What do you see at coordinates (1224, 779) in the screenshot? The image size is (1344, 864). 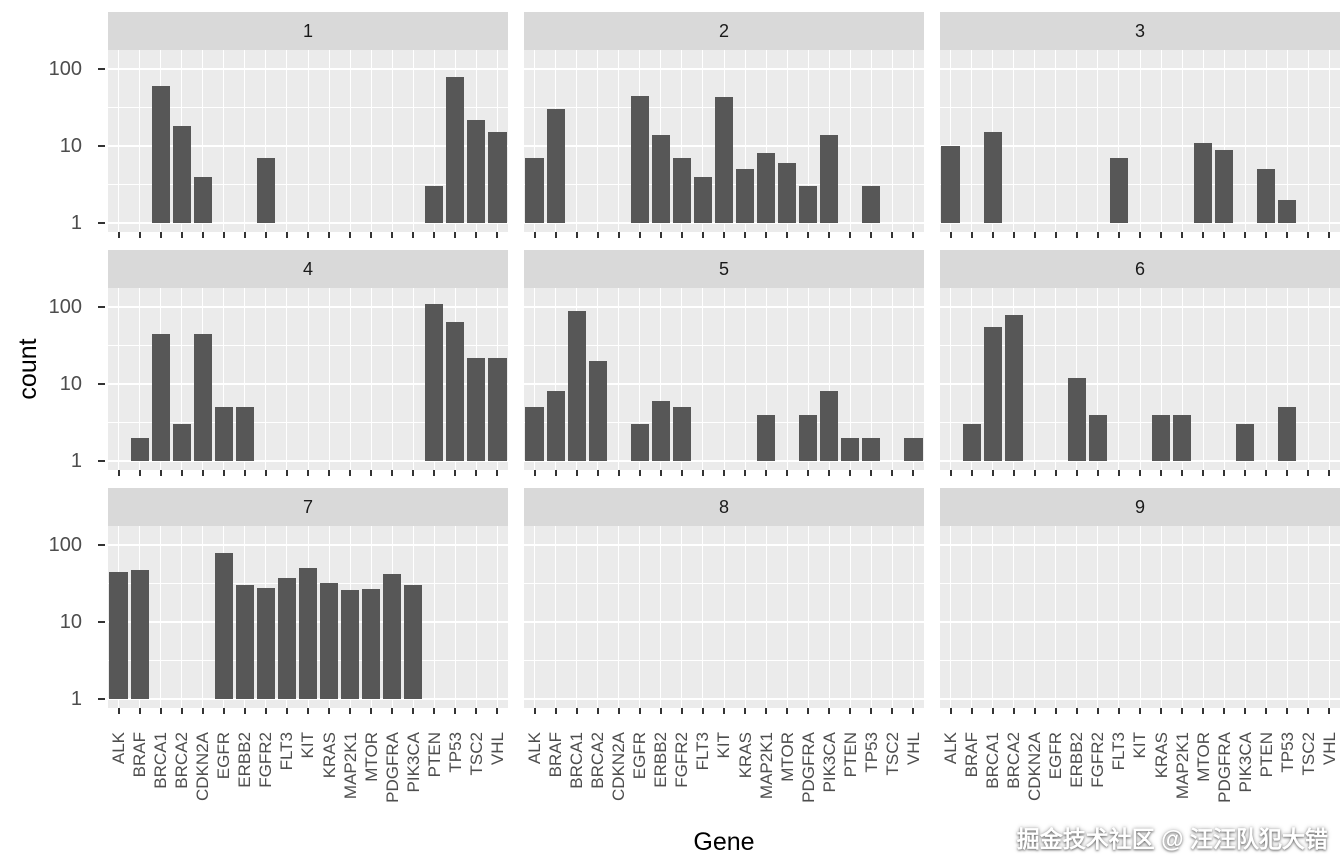 I see `x-label-slot: PDGFRA` at bounding box center [1224, 779].